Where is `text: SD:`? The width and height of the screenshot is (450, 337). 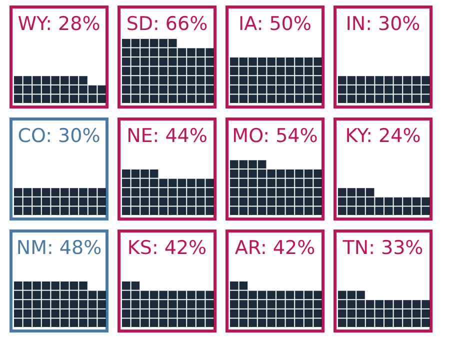
text: SD: is located at coordinates (143, 24).